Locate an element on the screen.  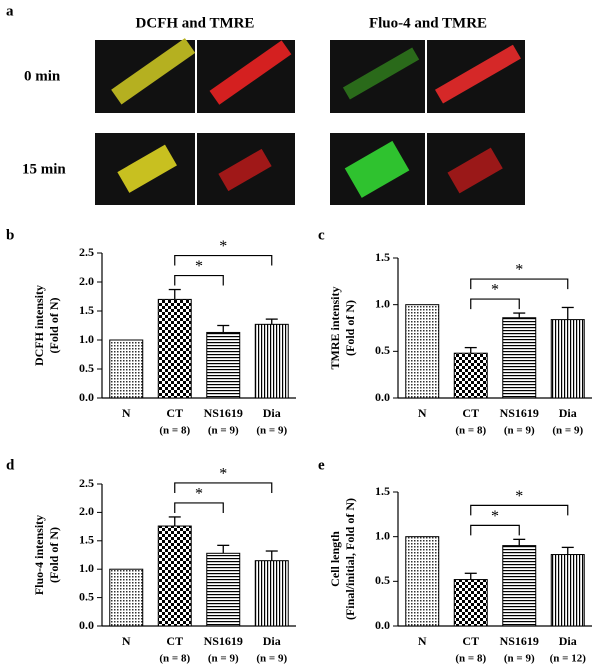
row-title: 0 min is located at coordinates (42, 76).